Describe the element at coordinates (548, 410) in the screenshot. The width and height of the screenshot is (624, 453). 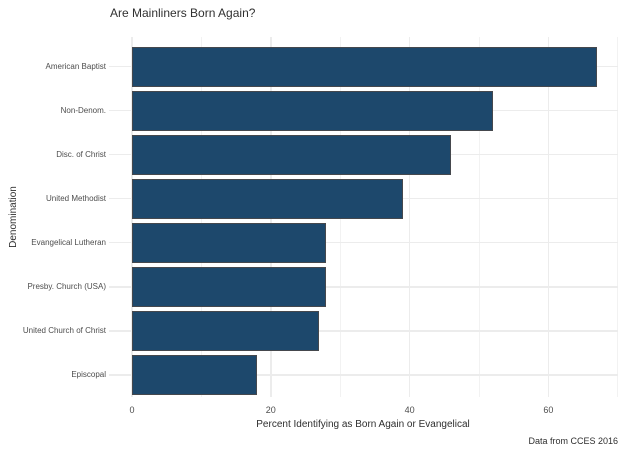
I see `x-tick-label: 60` at that location.